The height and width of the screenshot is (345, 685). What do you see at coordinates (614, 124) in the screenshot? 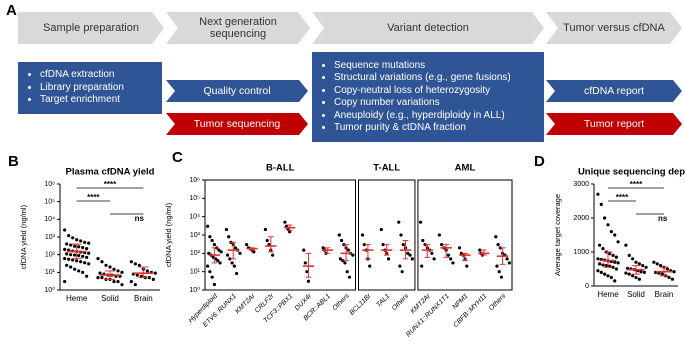
I see `tumor-report: Tumor report` at bounding box center [614, 124].